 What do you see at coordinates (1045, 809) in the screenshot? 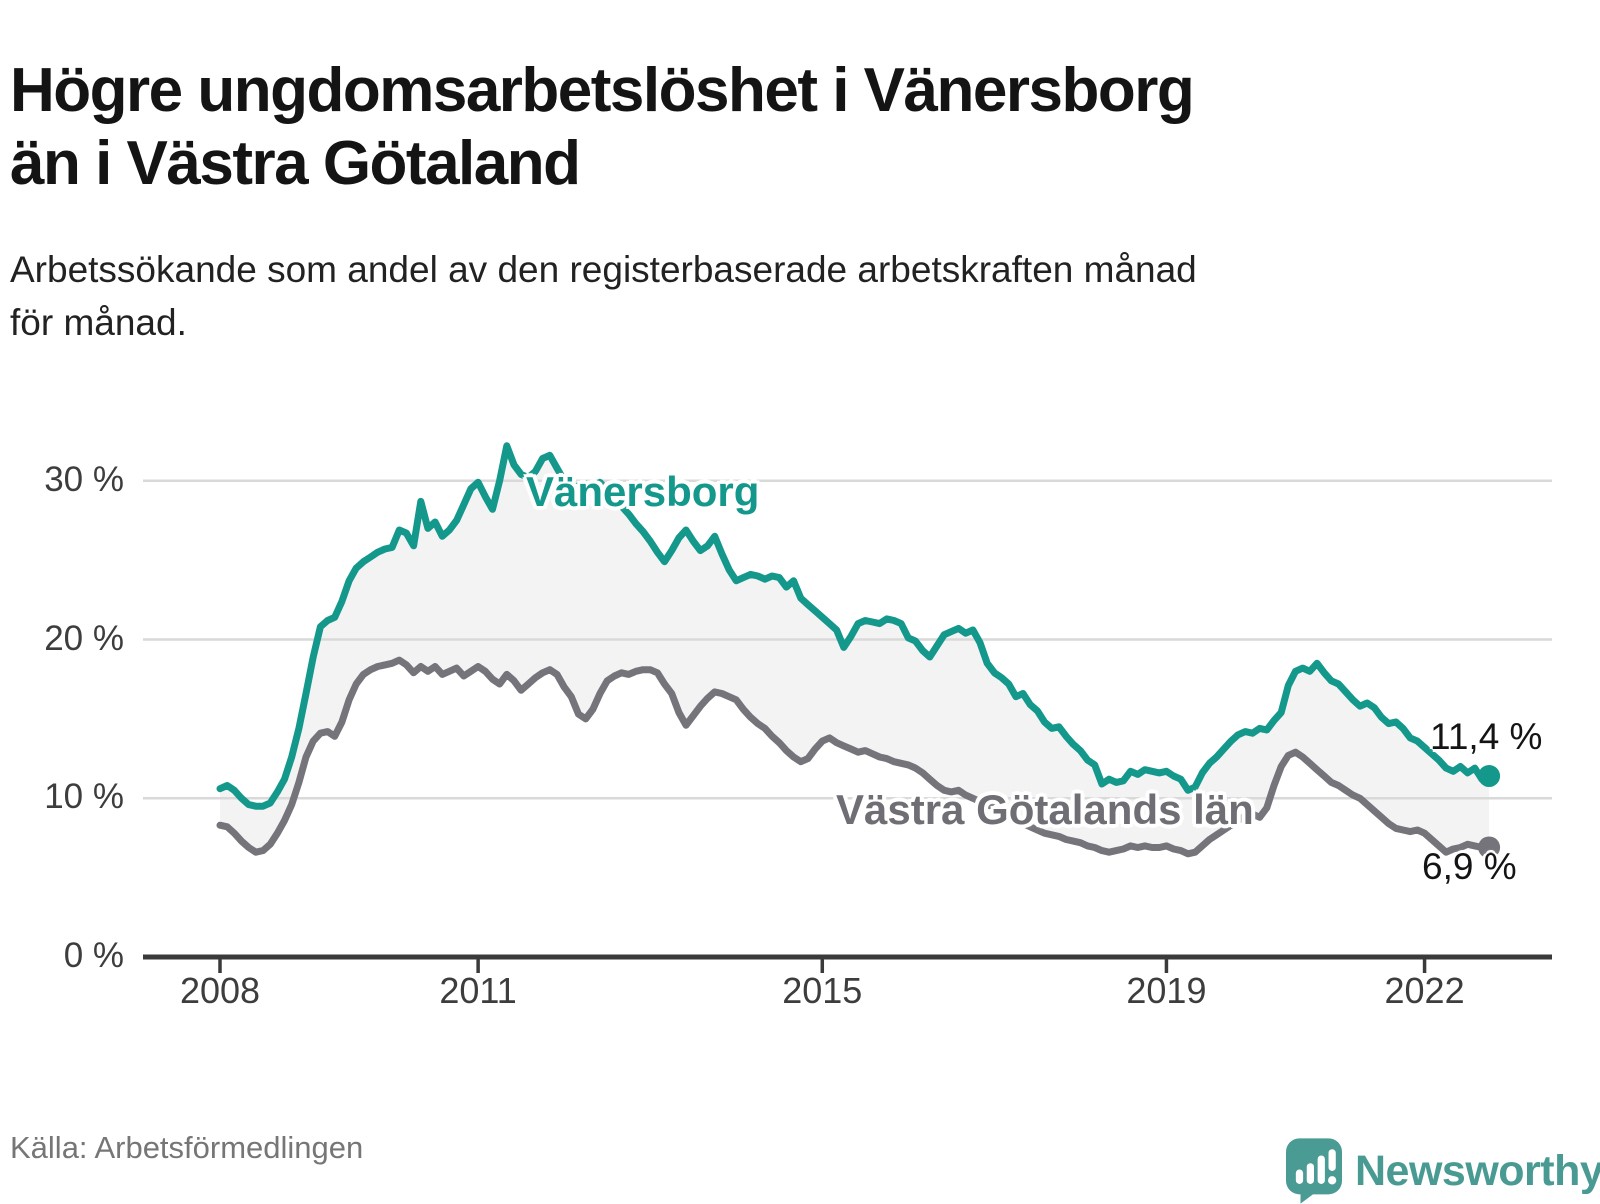
I see `series-label-vastra-gotalands-lan: Västra Götalands län` at bounding box center [1045, 809].